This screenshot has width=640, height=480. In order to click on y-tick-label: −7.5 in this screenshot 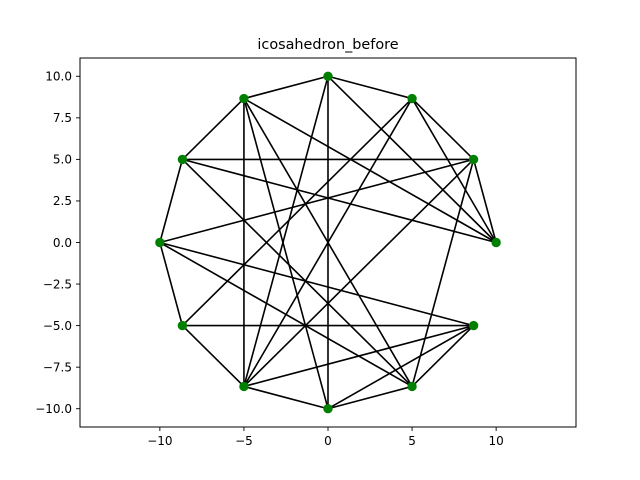, I will do `click(57, 367)`.